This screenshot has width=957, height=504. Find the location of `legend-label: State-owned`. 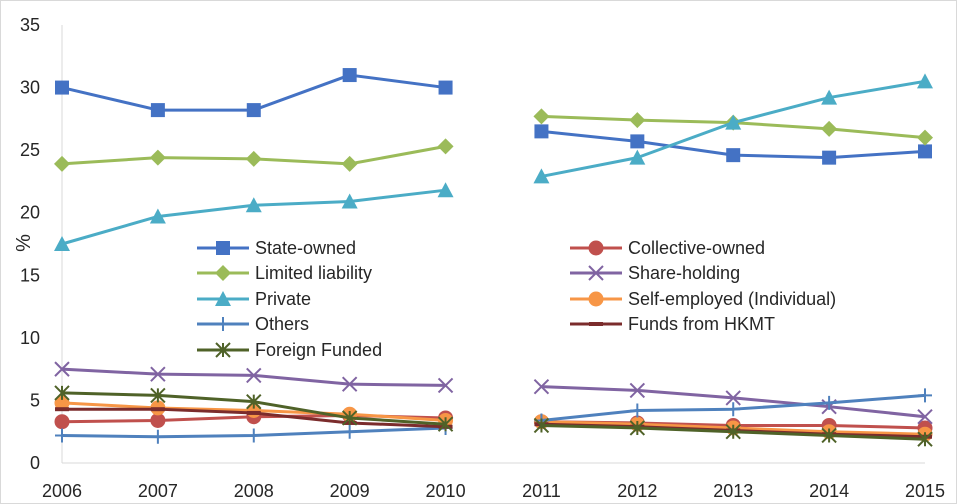

legend-label: State-owned is located at coordinates (305, 248).